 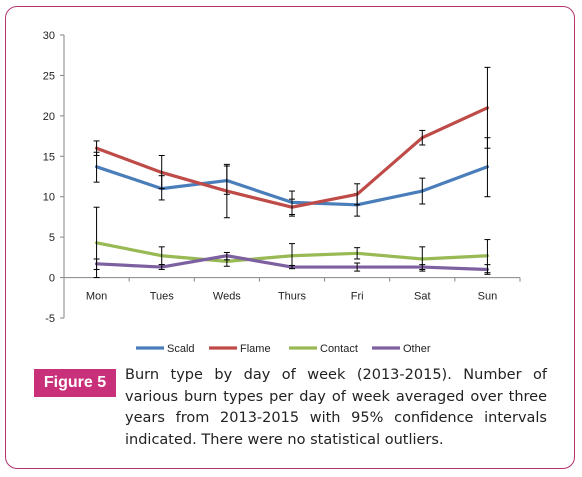 What do you see at coordinates (50, 319) in the screenshot?
I see `y-tick-label: -5` at bounding box center [50, 319].